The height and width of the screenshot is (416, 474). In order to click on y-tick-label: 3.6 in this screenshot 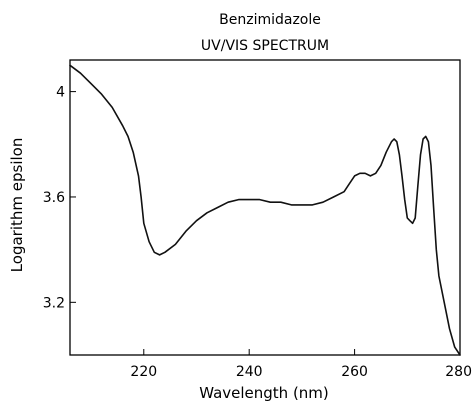, I will do `click(54, 198)`.